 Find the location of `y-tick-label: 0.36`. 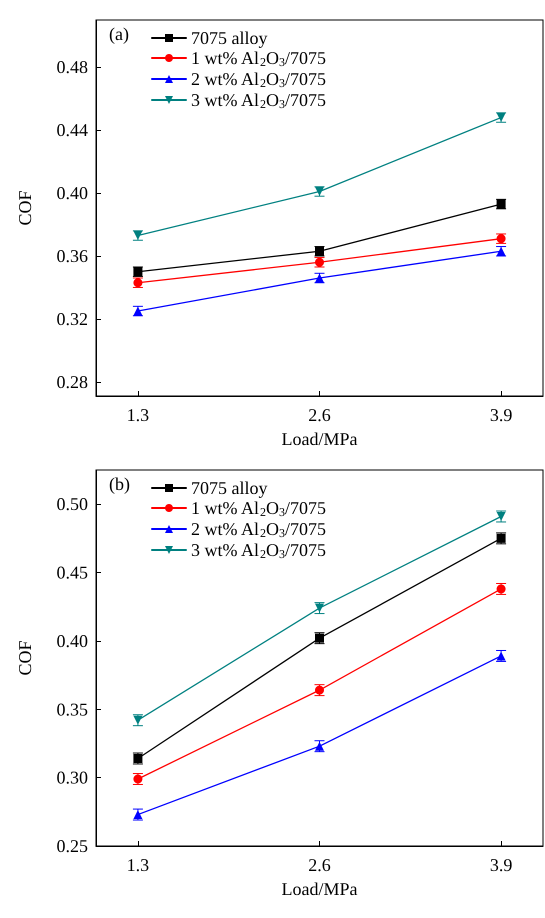

y-tick-label: 0.36 is located at coordinates (72, 256).